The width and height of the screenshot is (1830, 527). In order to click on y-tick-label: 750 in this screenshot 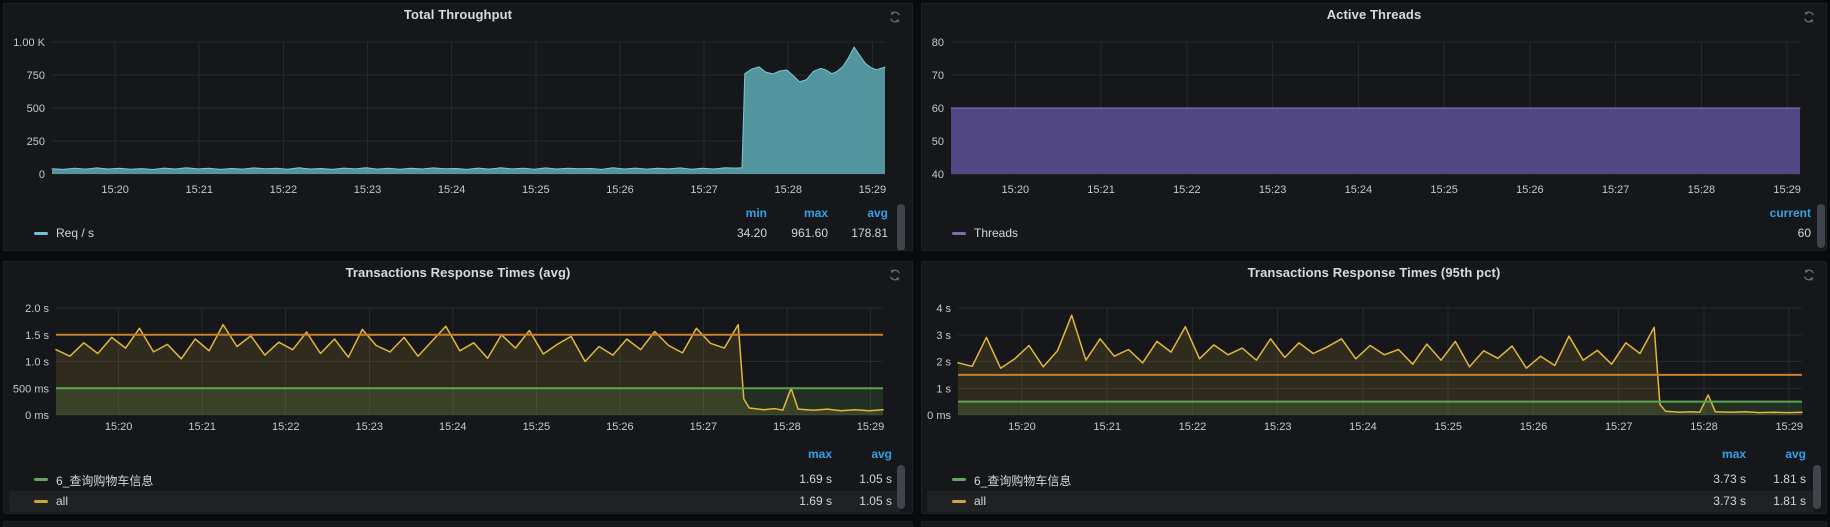, I will do `click(36, 76)`.